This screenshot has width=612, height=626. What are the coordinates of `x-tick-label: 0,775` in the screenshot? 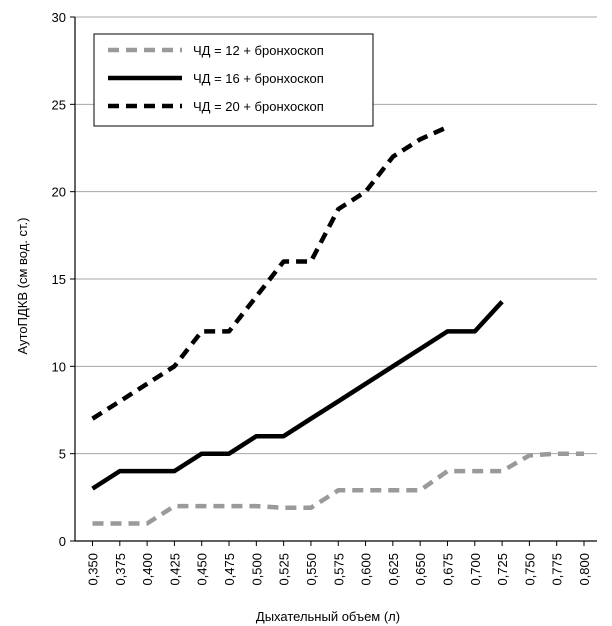 It's located at (557, 569).